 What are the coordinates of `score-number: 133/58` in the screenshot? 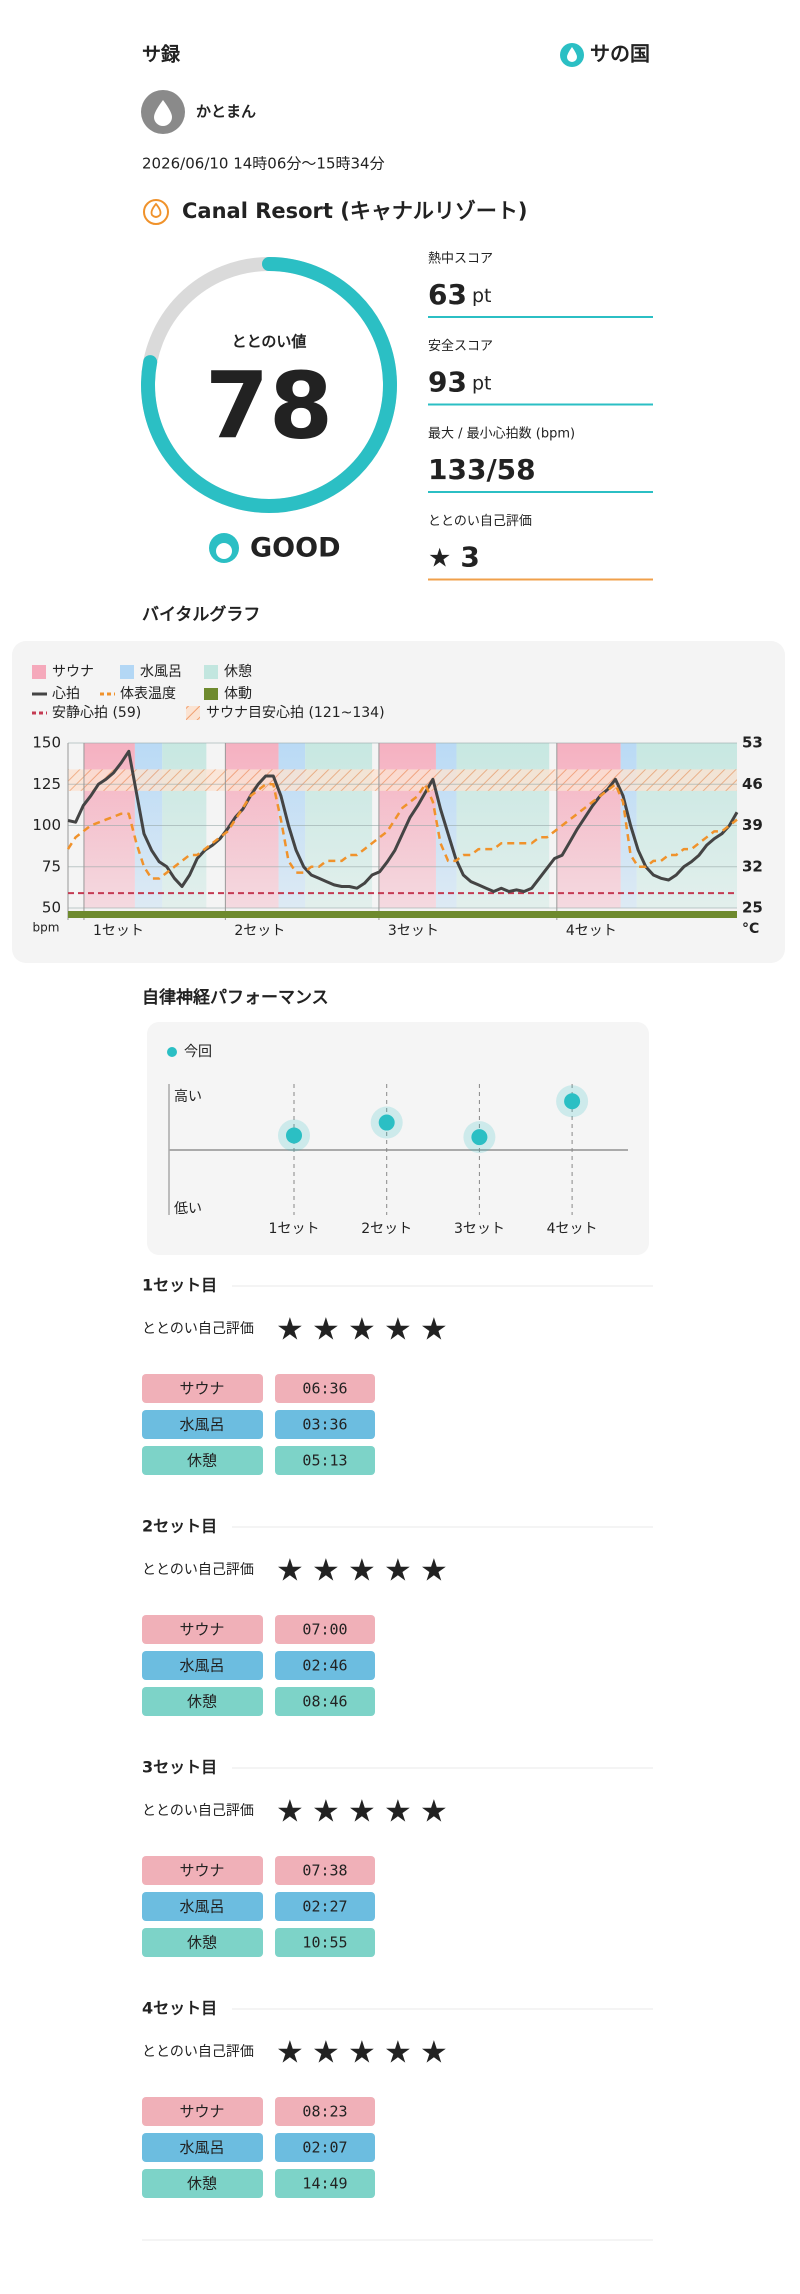 It's located at (482, 469).